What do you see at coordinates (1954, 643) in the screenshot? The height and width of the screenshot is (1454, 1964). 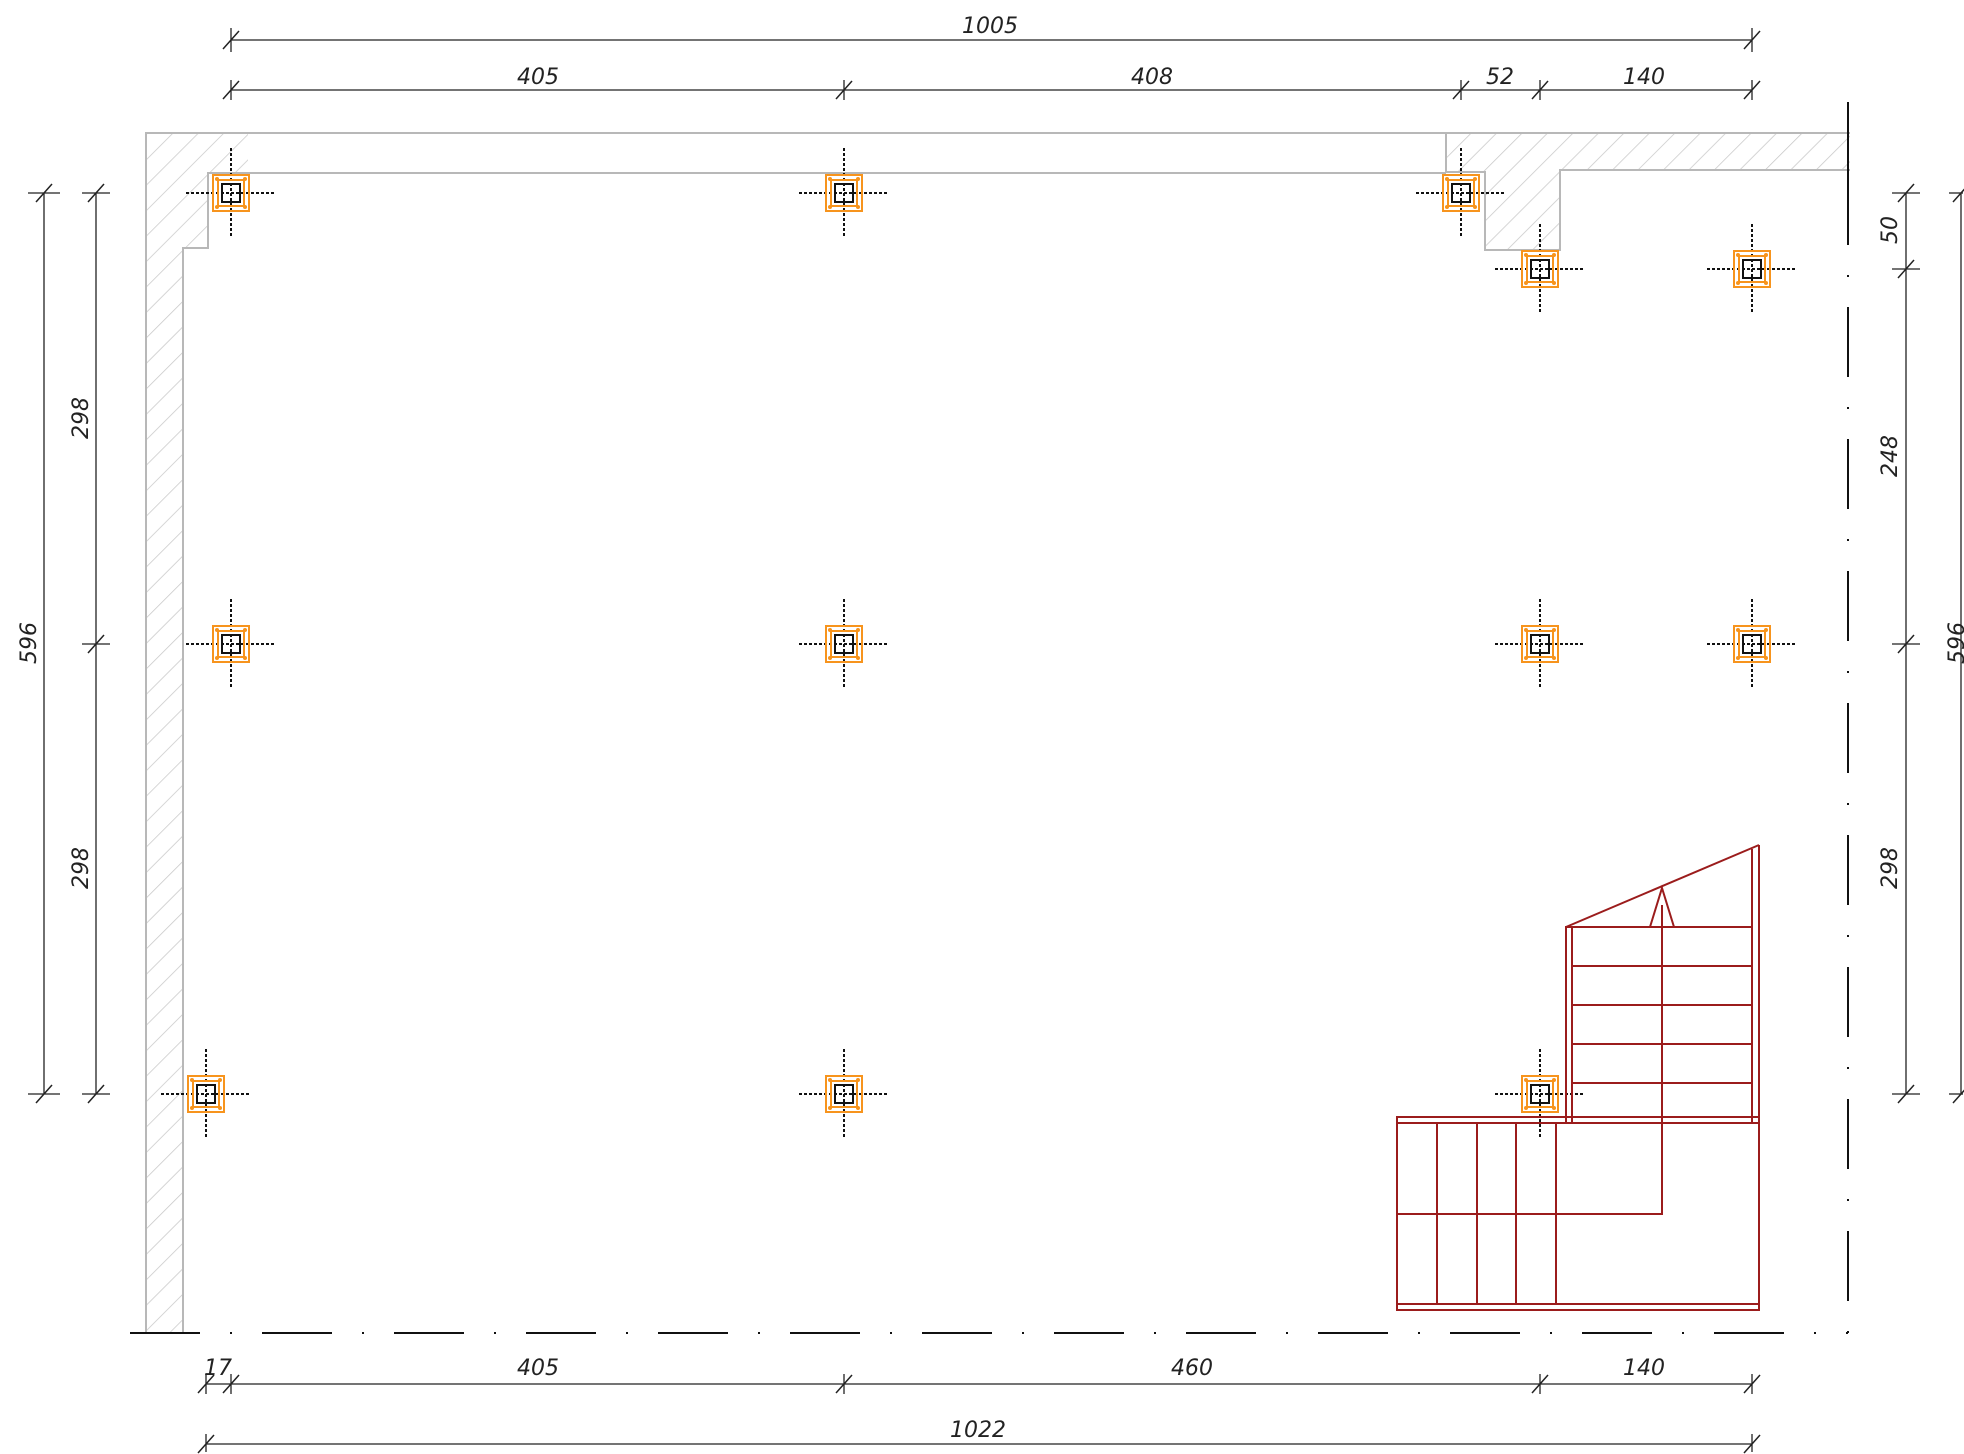 I see `dim-right-overall: 596` at bounding box center [1954, 643].